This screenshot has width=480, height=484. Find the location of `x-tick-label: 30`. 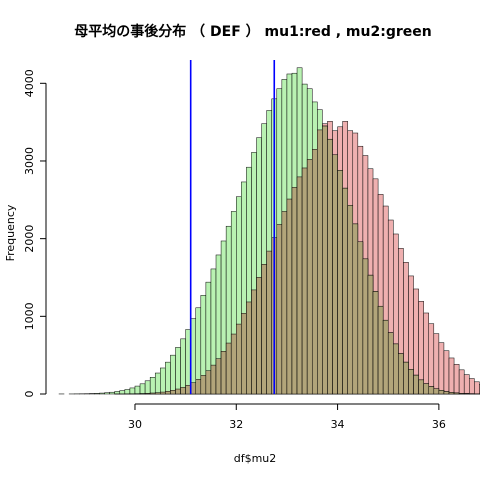

x-tick-label: 30 is located at coordinates (135, 424).